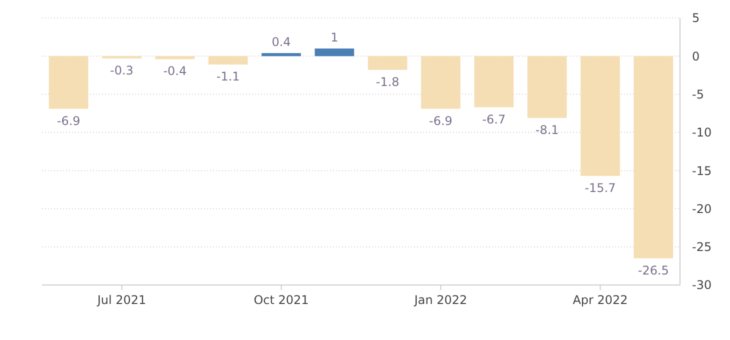 The width and height of the screenshot is (730, 340). I want to click on y-tick-label: -10, so click(702, 133).